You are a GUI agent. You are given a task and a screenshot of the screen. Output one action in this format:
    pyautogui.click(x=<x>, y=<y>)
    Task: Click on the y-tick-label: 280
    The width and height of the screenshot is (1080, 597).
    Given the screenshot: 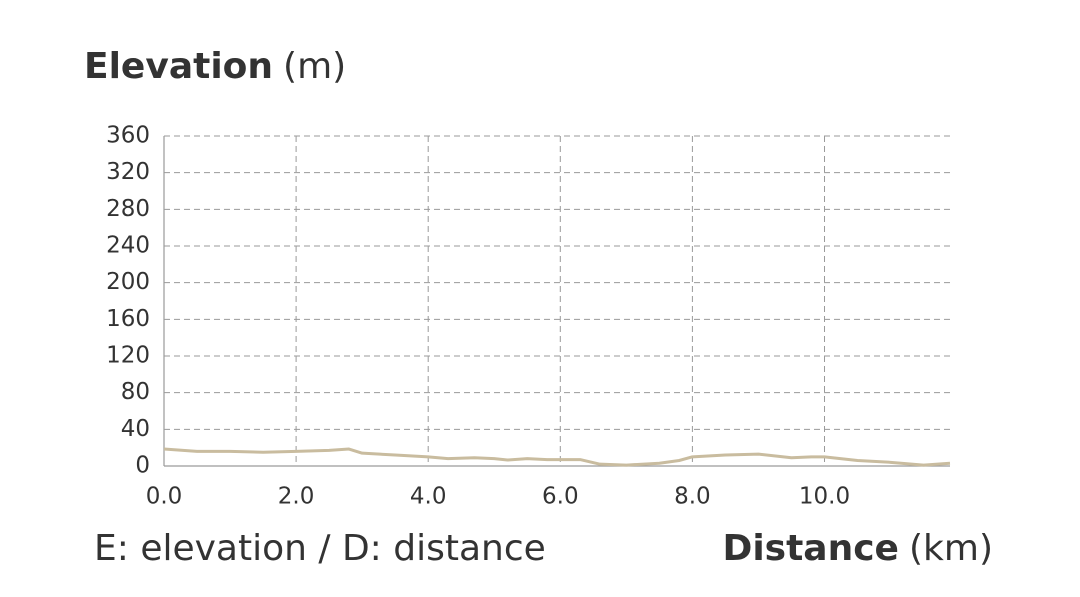 What is the action you would take?
    pyautogui.click(x=128, y=209)
    